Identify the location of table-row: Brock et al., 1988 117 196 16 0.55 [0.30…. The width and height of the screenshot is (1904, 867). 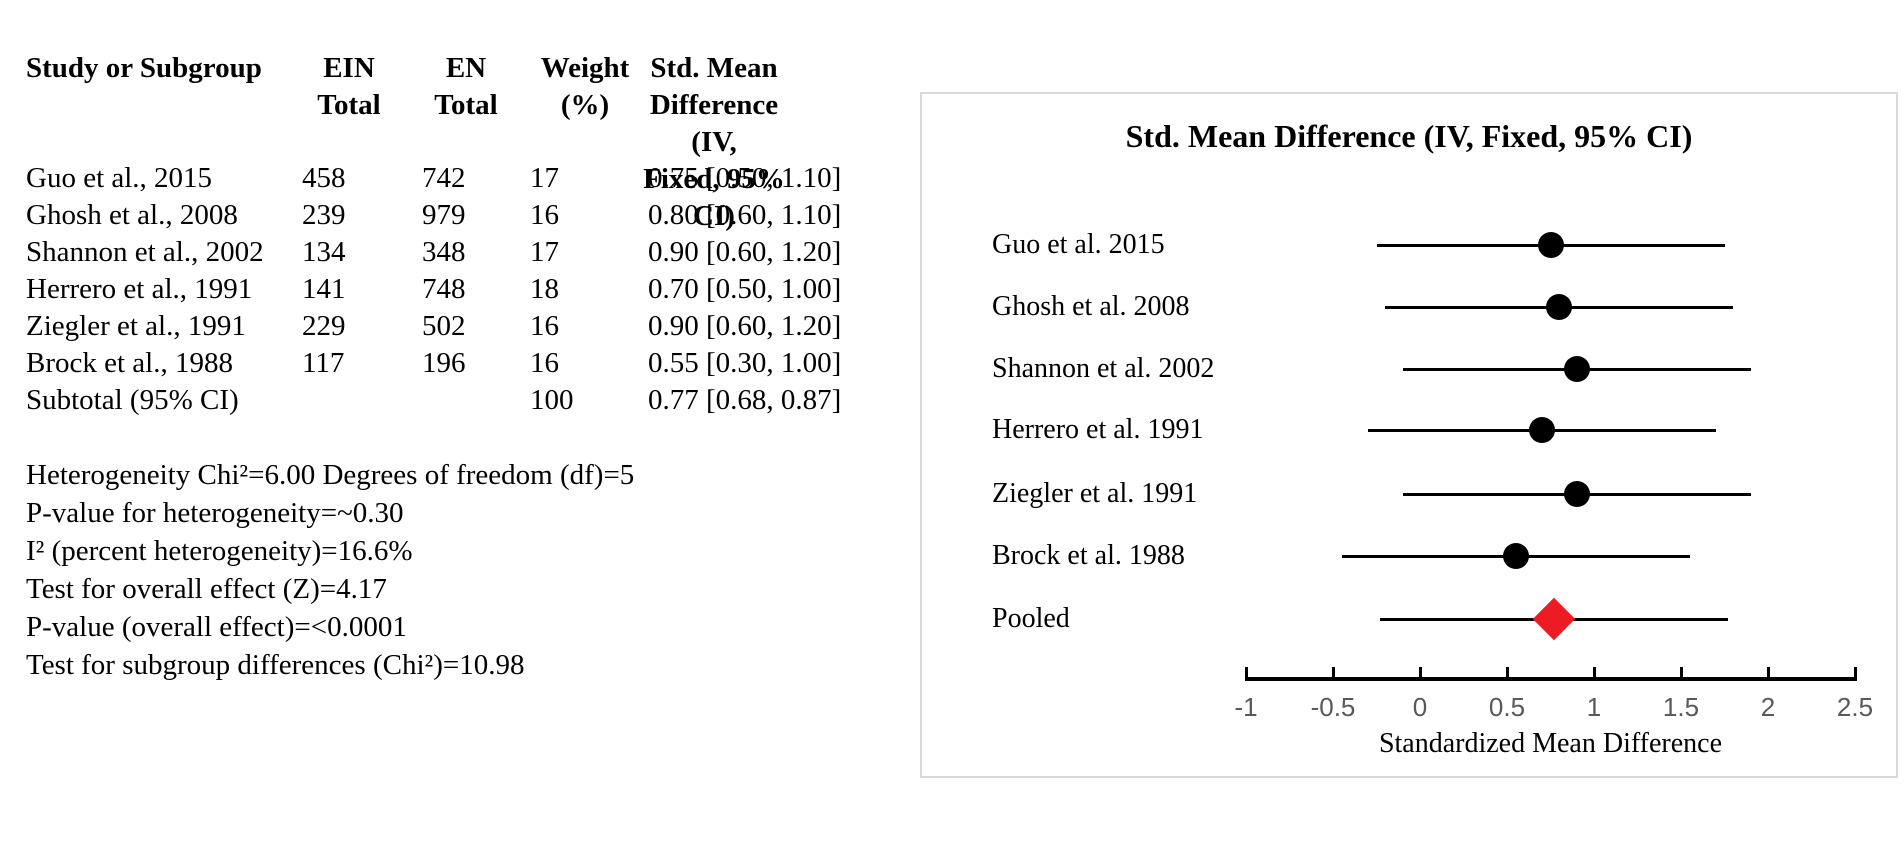
(440, 363).